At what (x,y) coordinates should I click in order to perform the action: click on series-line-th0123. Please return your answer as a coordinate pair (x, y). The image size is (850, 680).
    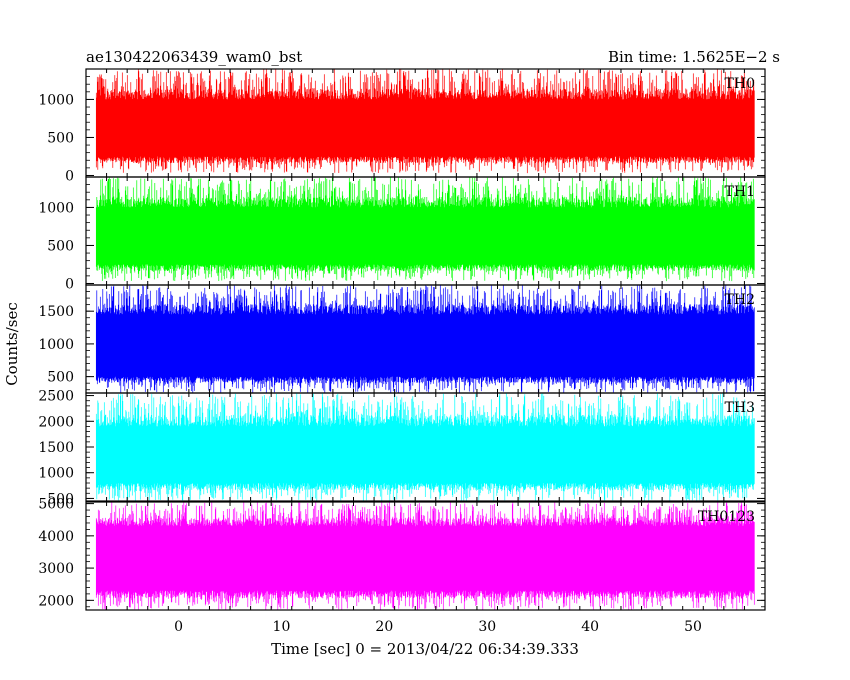
    Looking at the image, I should click on (425, 556).